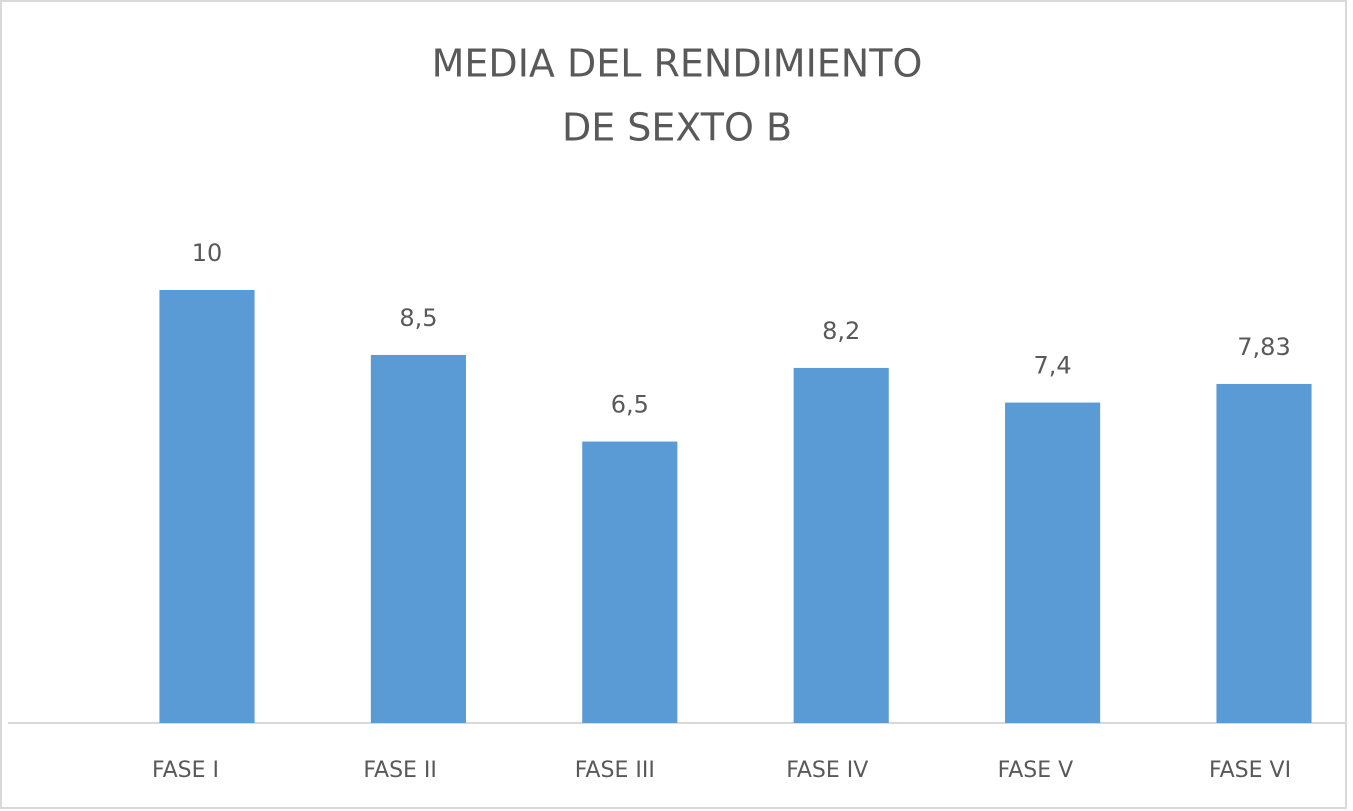  I want to click on chart-title: DE SEXTO B, so click(677, 128).